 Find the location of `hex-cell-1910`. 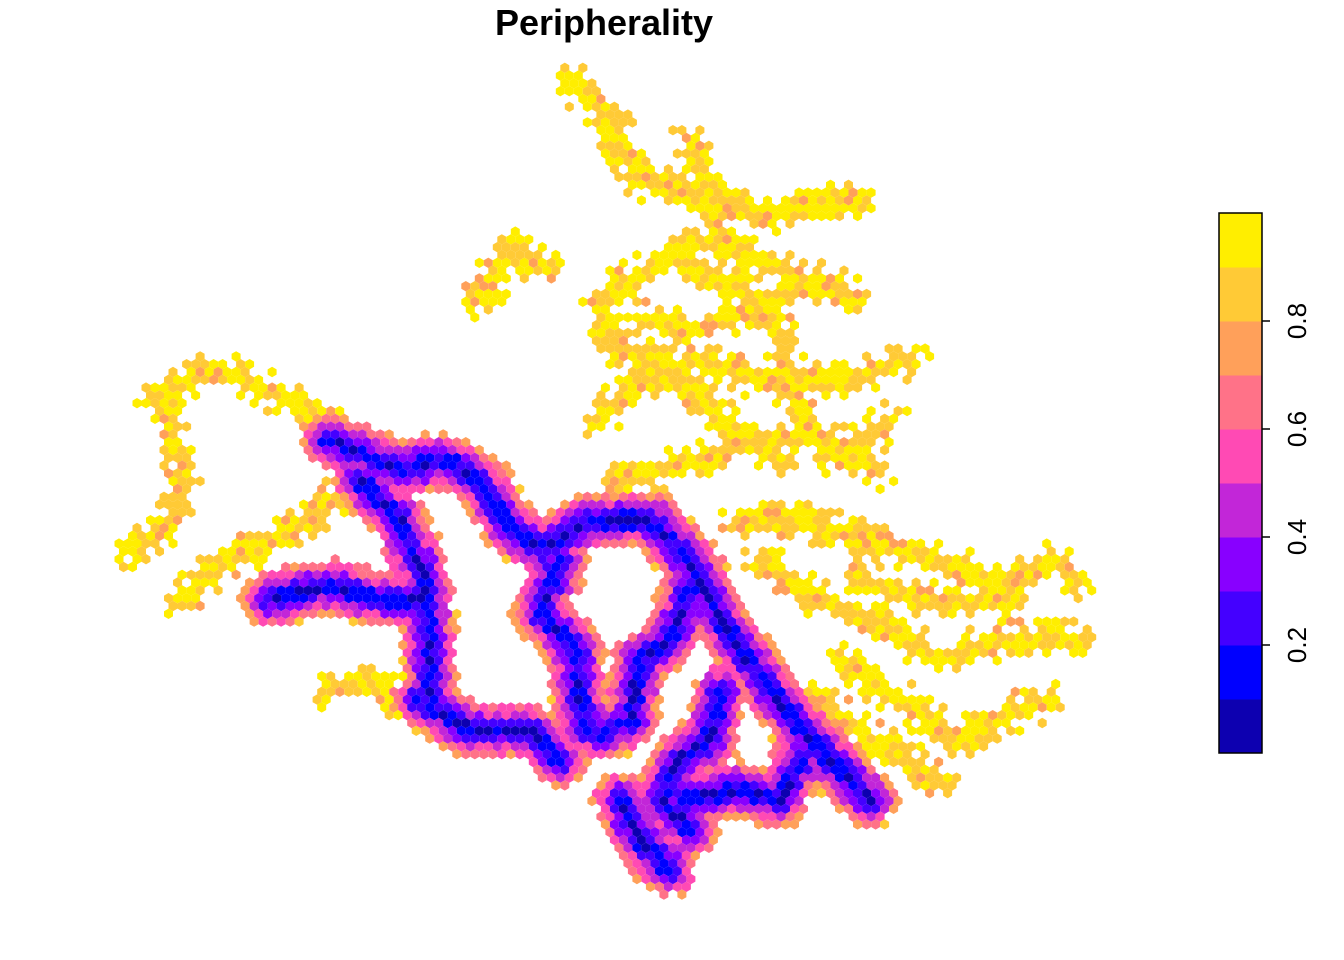

hex-cell-1910 is located at coordinates (200, 606).